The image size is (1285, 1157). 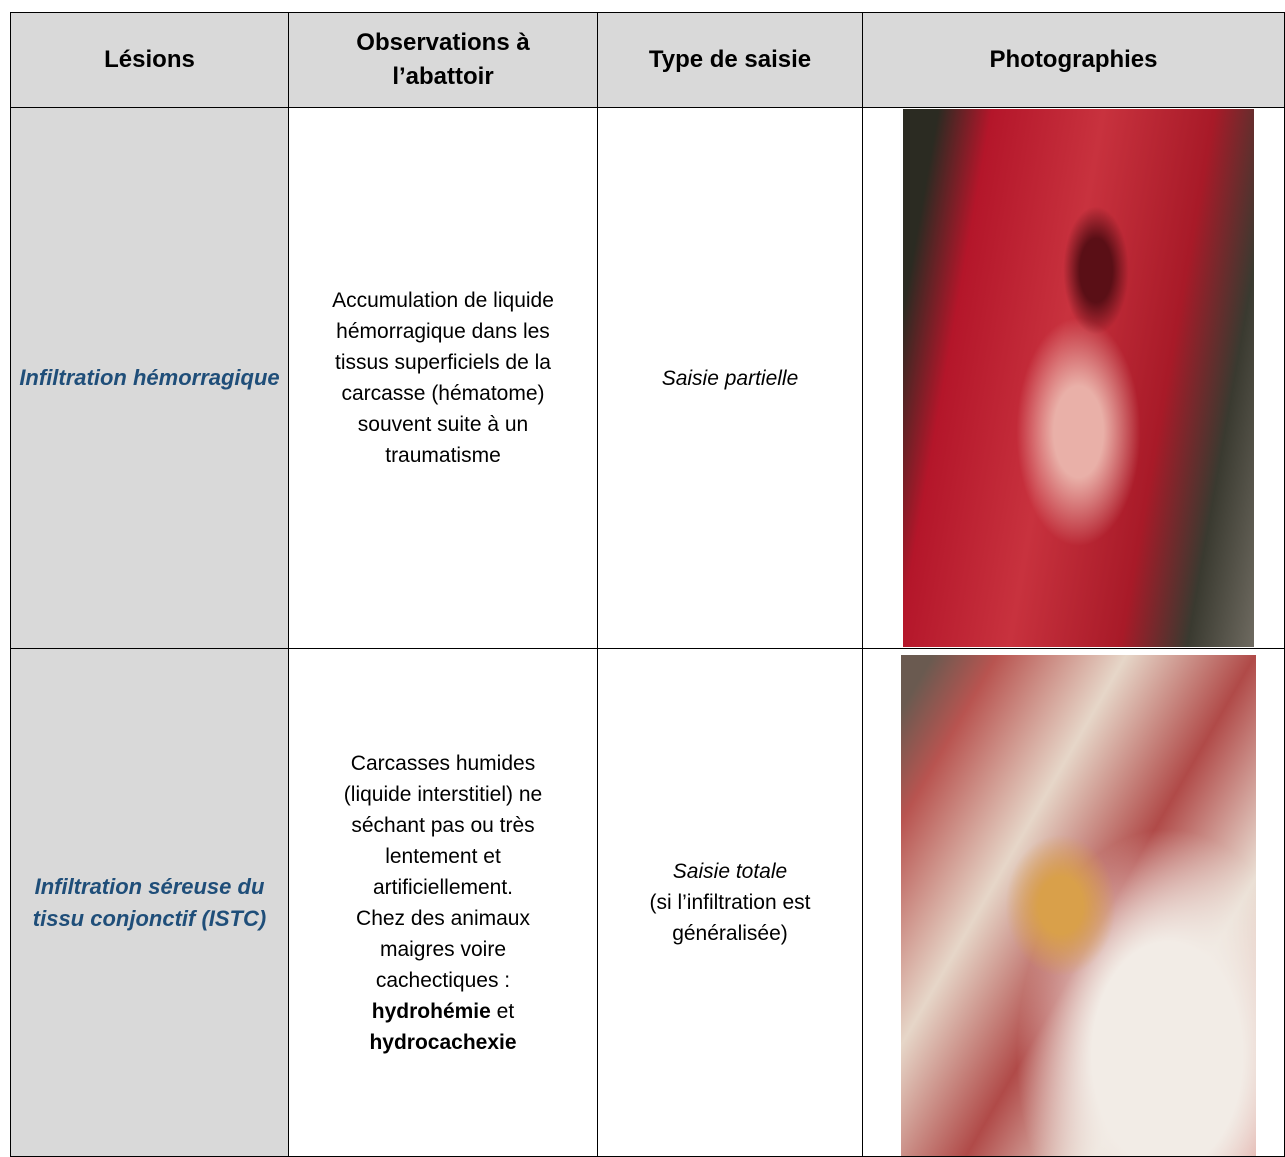 What do you see at coordinates (730, 871) in the screenshot?
I see `seizure-type: Saisie totale` at bounding box center [730, 871].